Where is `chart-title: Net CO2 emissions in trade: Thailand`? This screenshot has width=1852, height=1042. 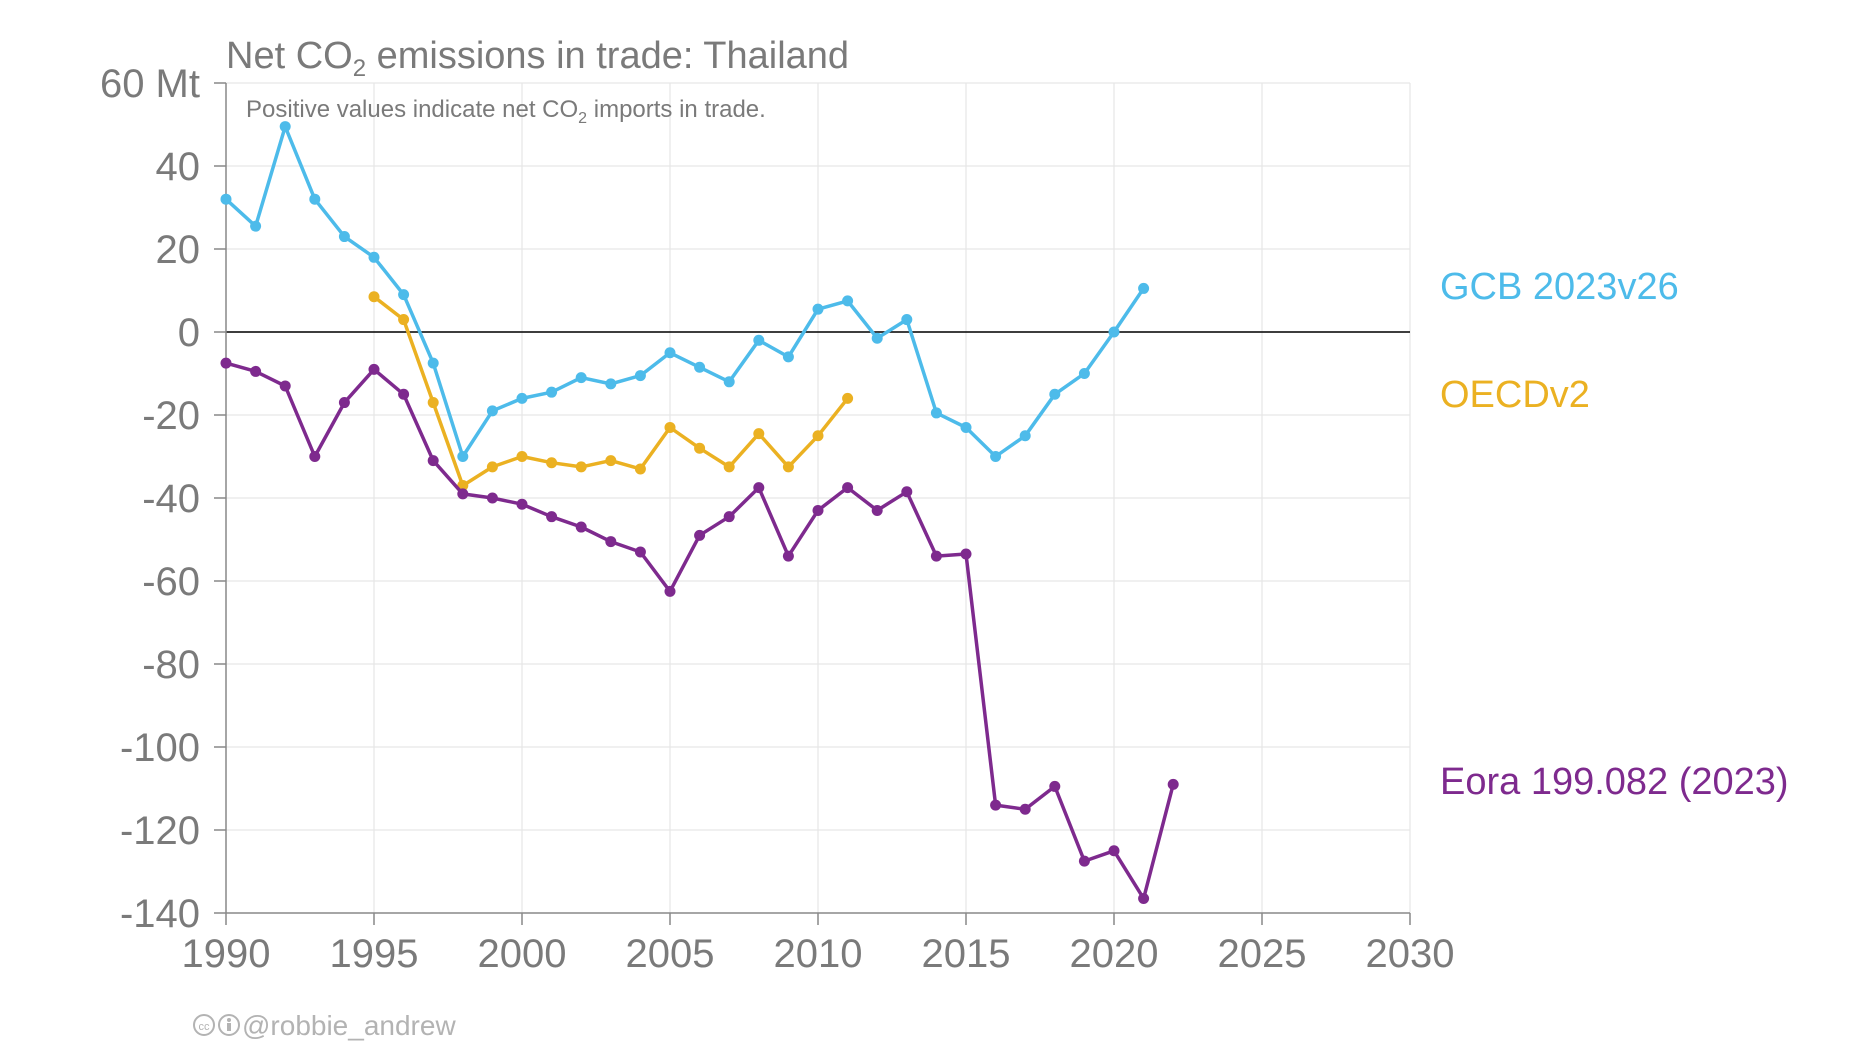
chart-title: Net CO2 emissions in trade: Thailand is located at coordinates (537, 58).